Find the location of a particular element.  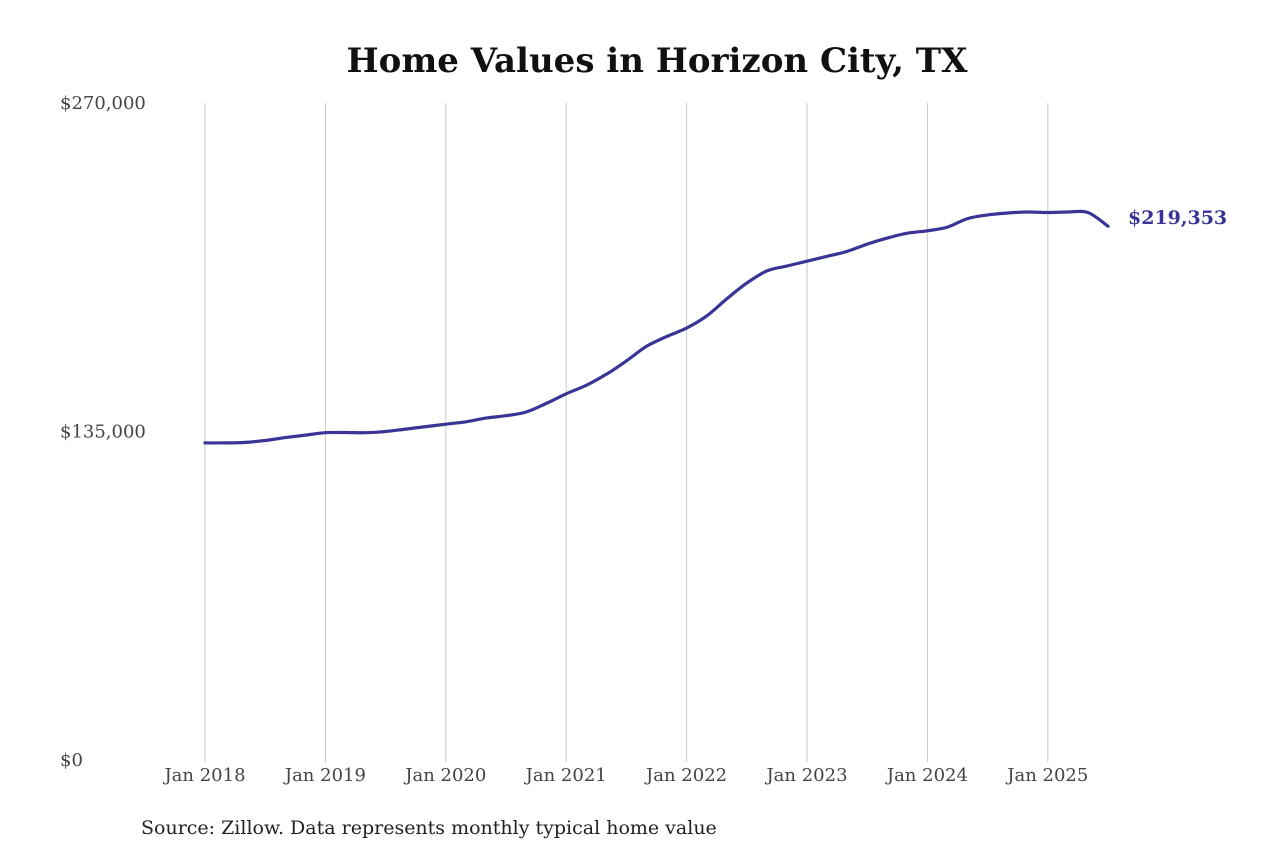

y-tick-label: $270,000 is located at coordinates (103, 103).